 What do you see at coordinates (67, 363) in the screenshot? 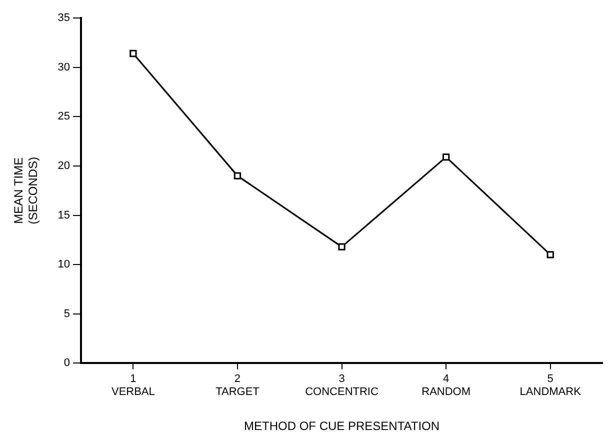
I see `y-tick-label: 0` at bounding box center [67, 363].